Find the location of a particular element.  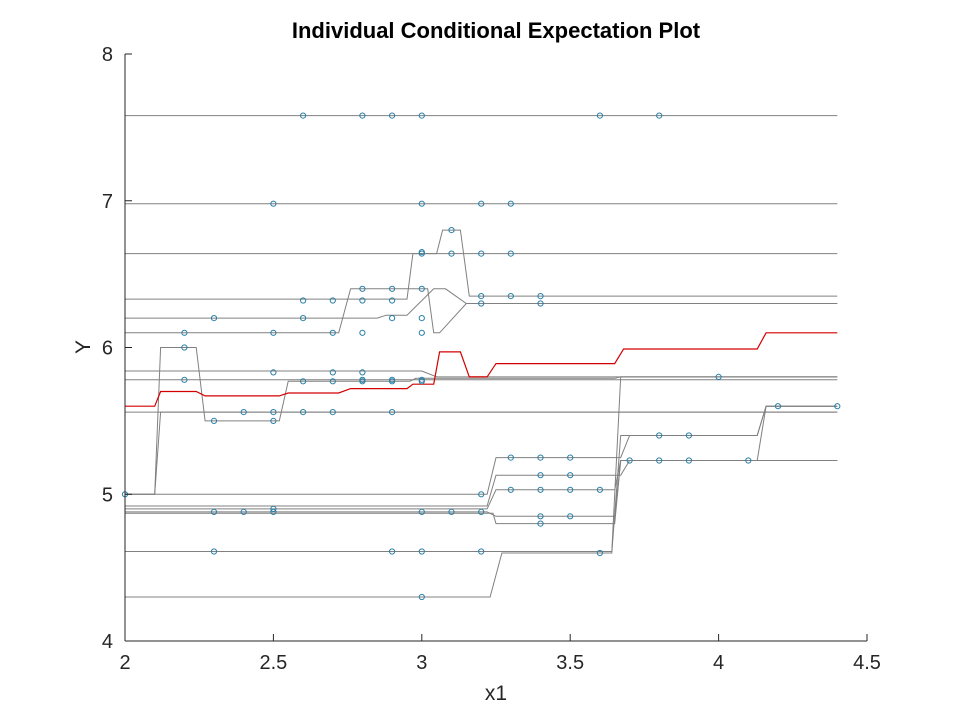

x-tick-label: 2 is located at coordinates (124, 663).